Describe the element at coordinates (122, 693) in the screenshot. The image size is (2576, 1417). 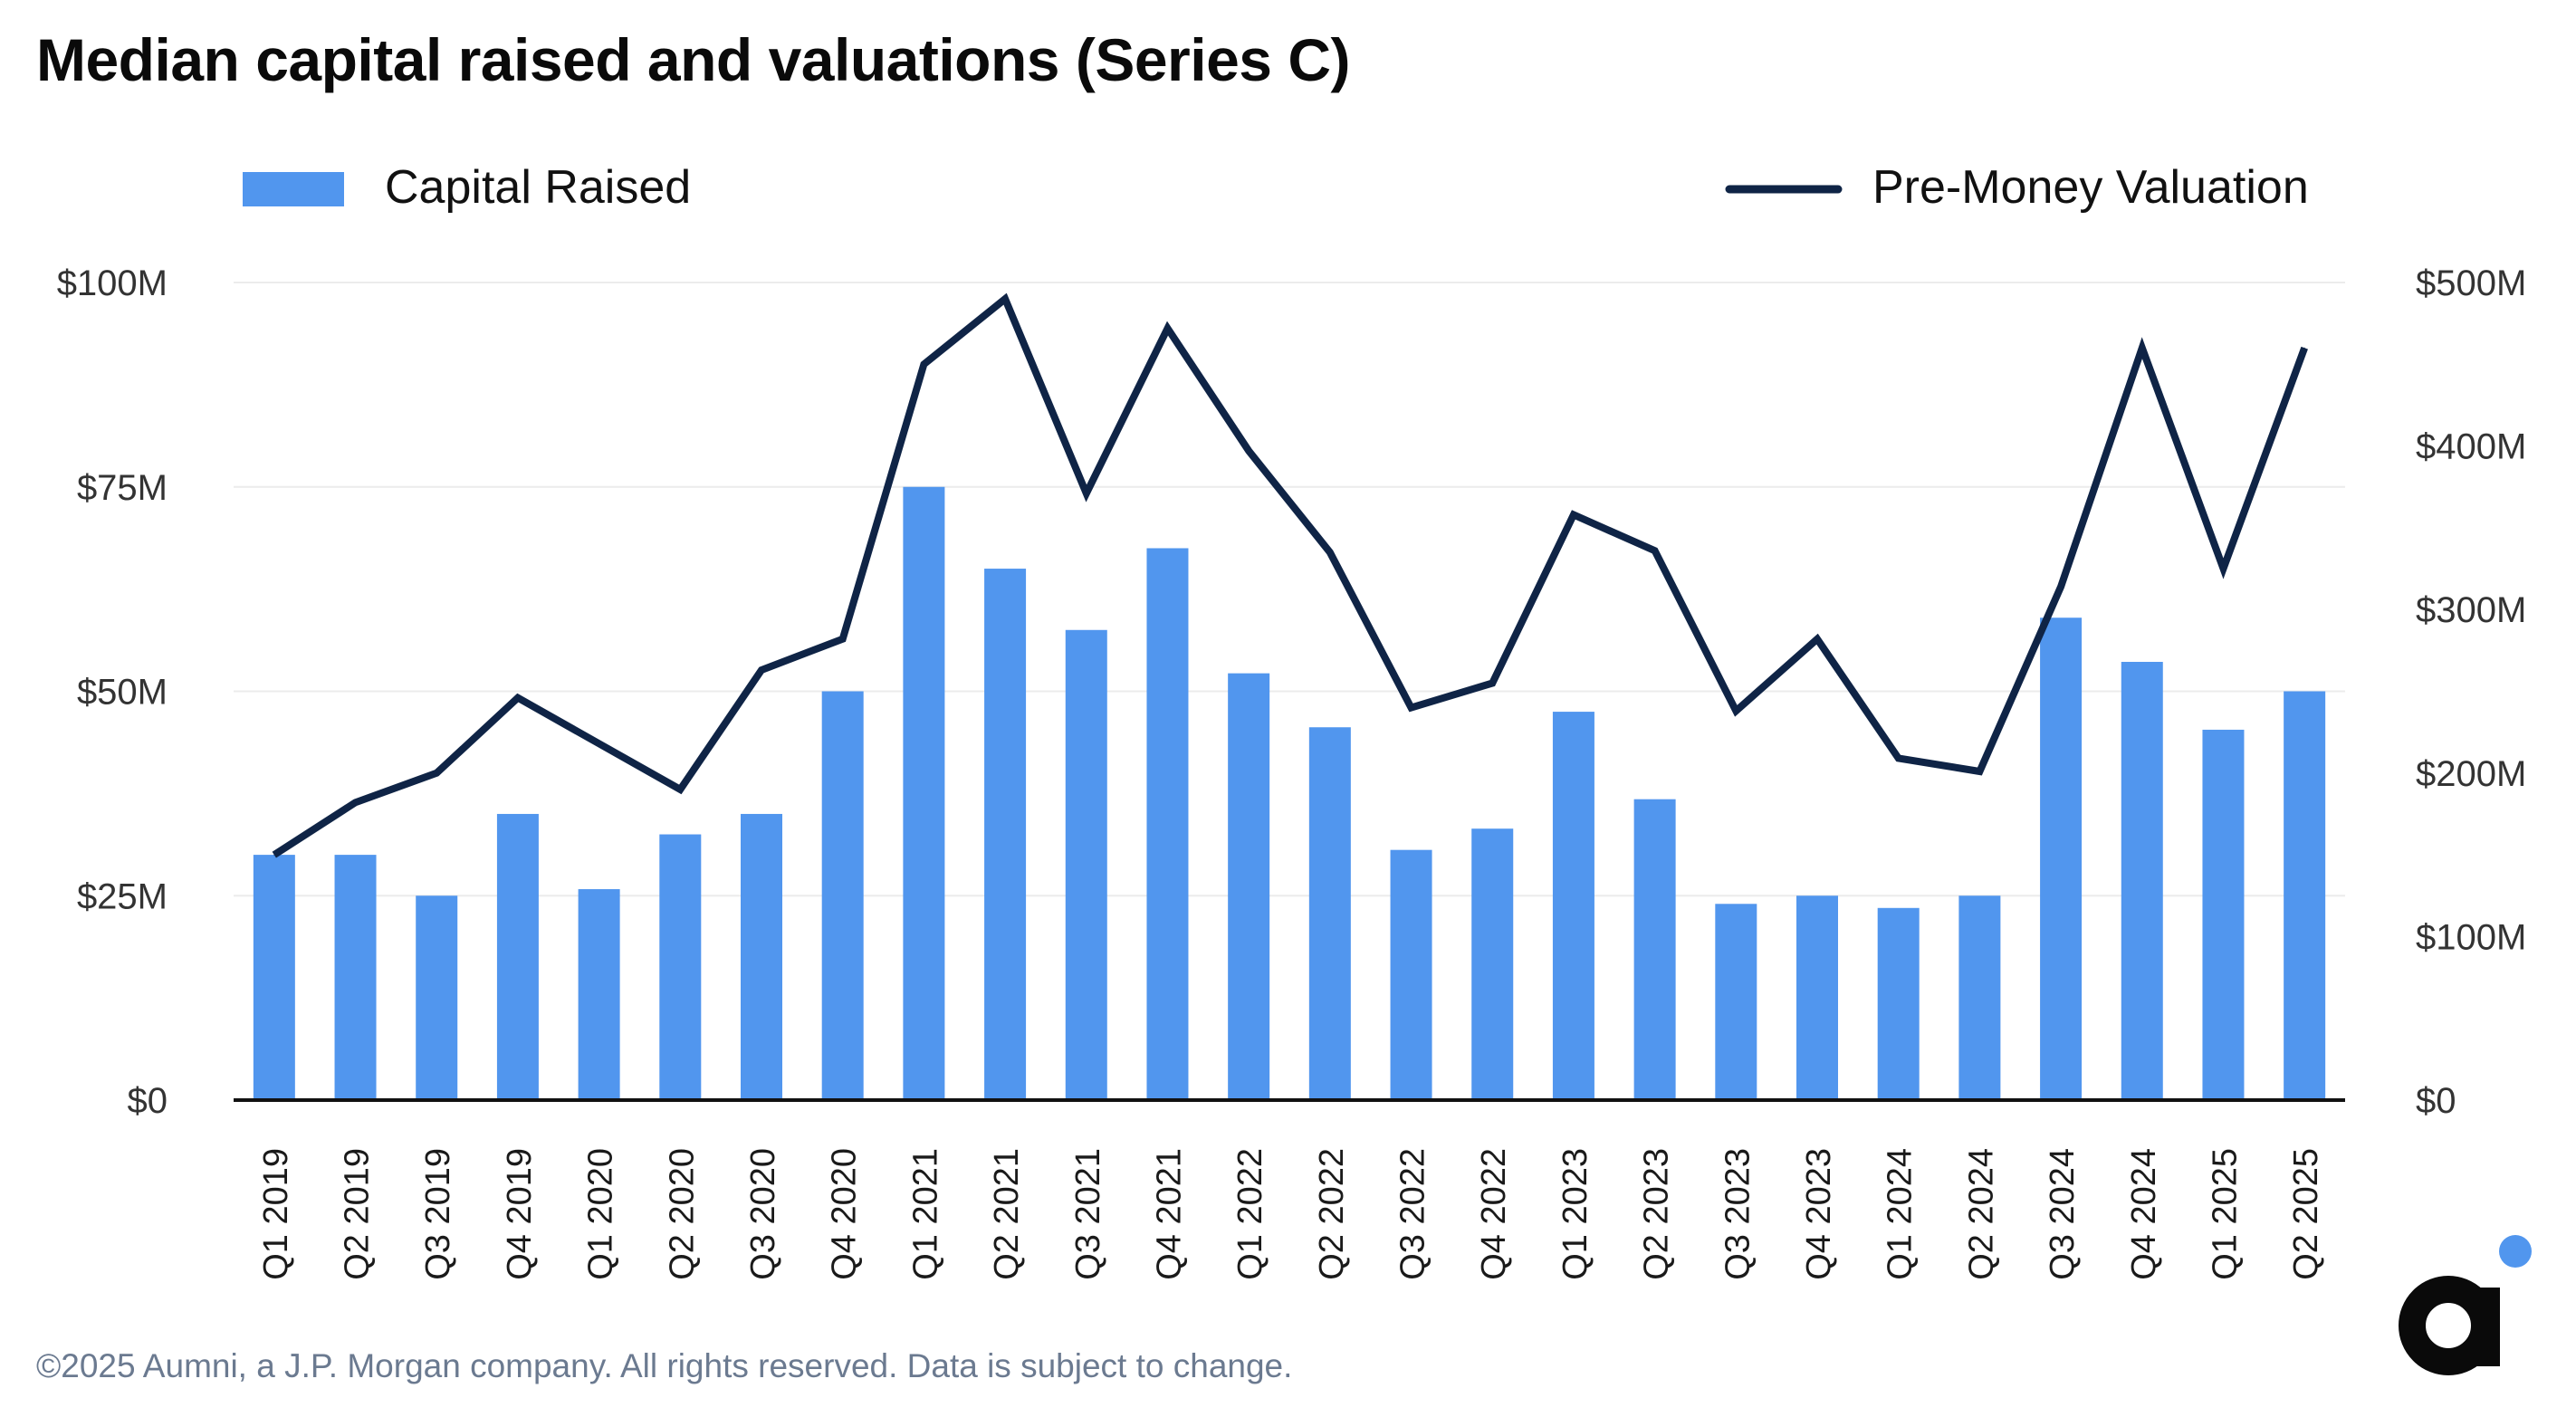
I see `left-tick-label: $50M` at that location.